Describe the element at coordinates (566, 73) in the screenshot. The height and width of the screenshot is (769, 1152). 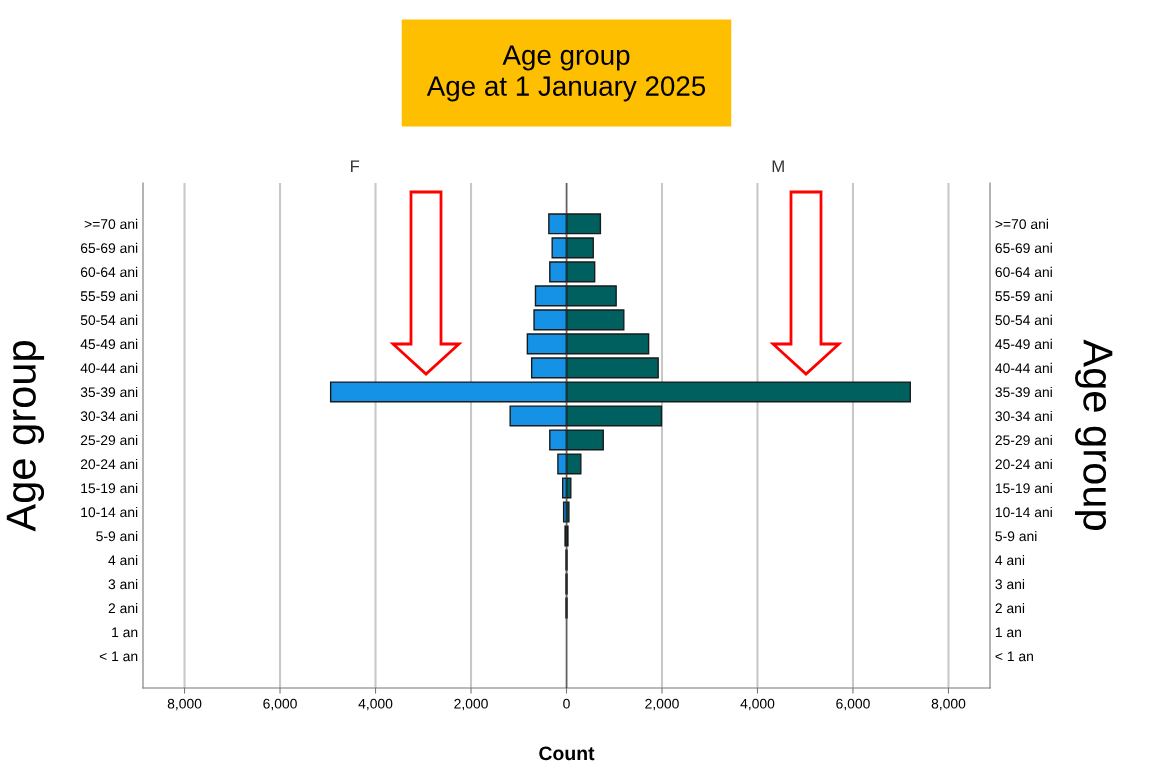
I see `chart-title: Age group Age at 1 January 2025` at that location.